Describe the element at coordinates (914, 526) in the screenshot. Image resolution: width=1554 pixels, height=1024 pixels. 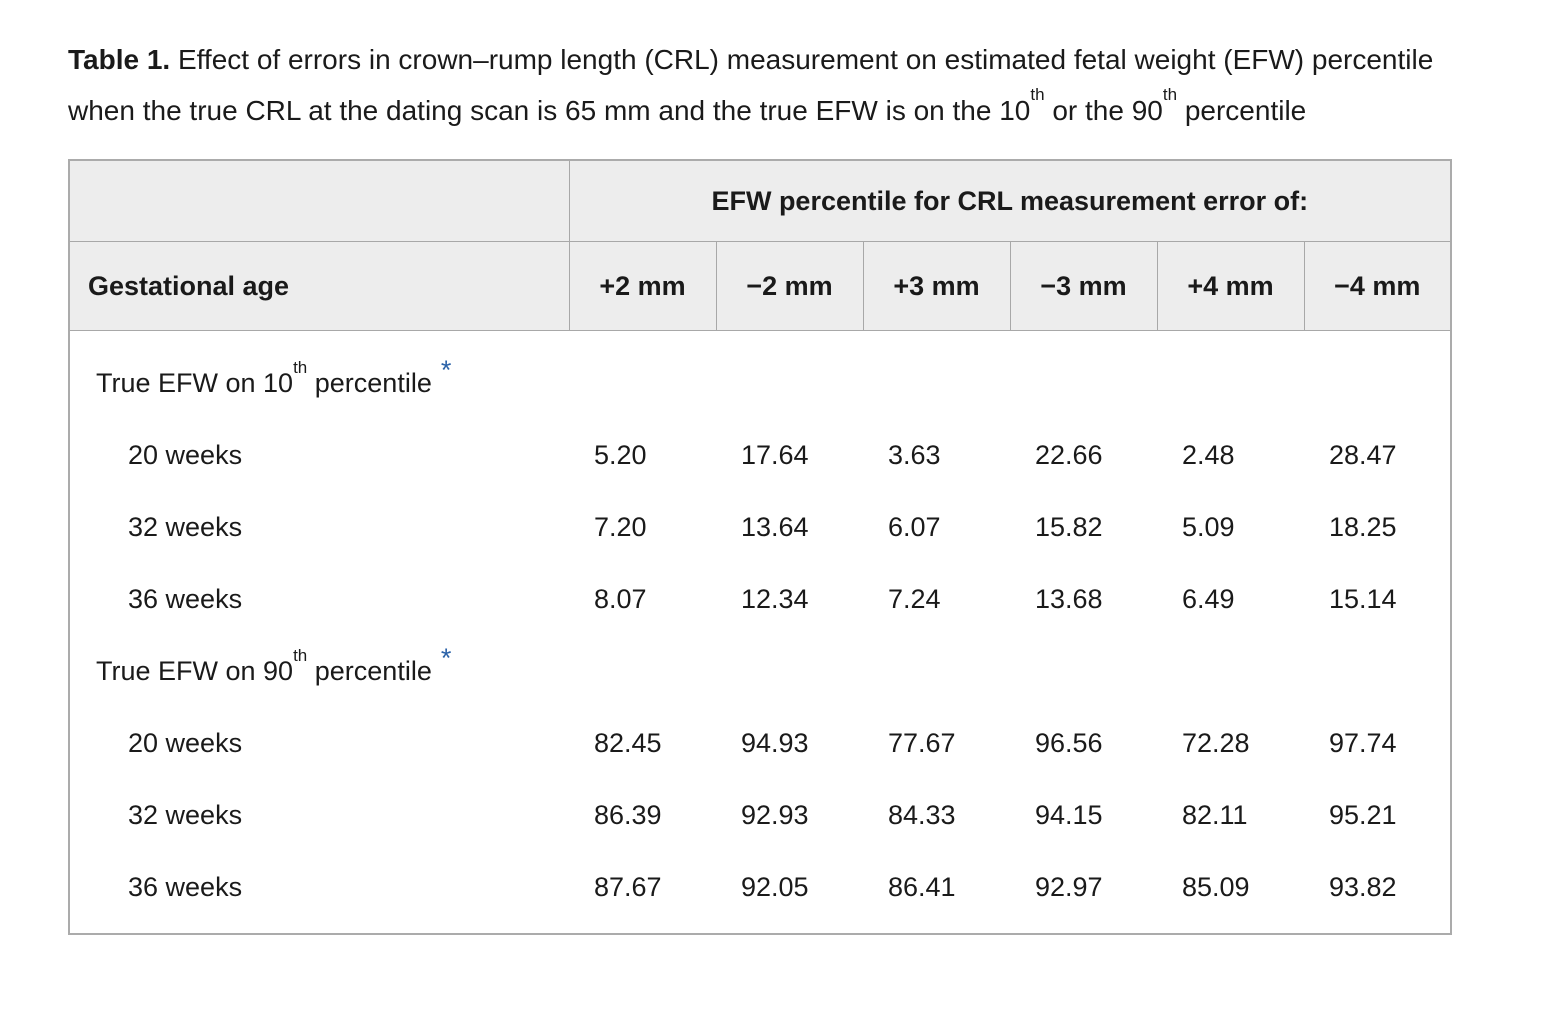
I see `cell-value: 6.07` at that location.